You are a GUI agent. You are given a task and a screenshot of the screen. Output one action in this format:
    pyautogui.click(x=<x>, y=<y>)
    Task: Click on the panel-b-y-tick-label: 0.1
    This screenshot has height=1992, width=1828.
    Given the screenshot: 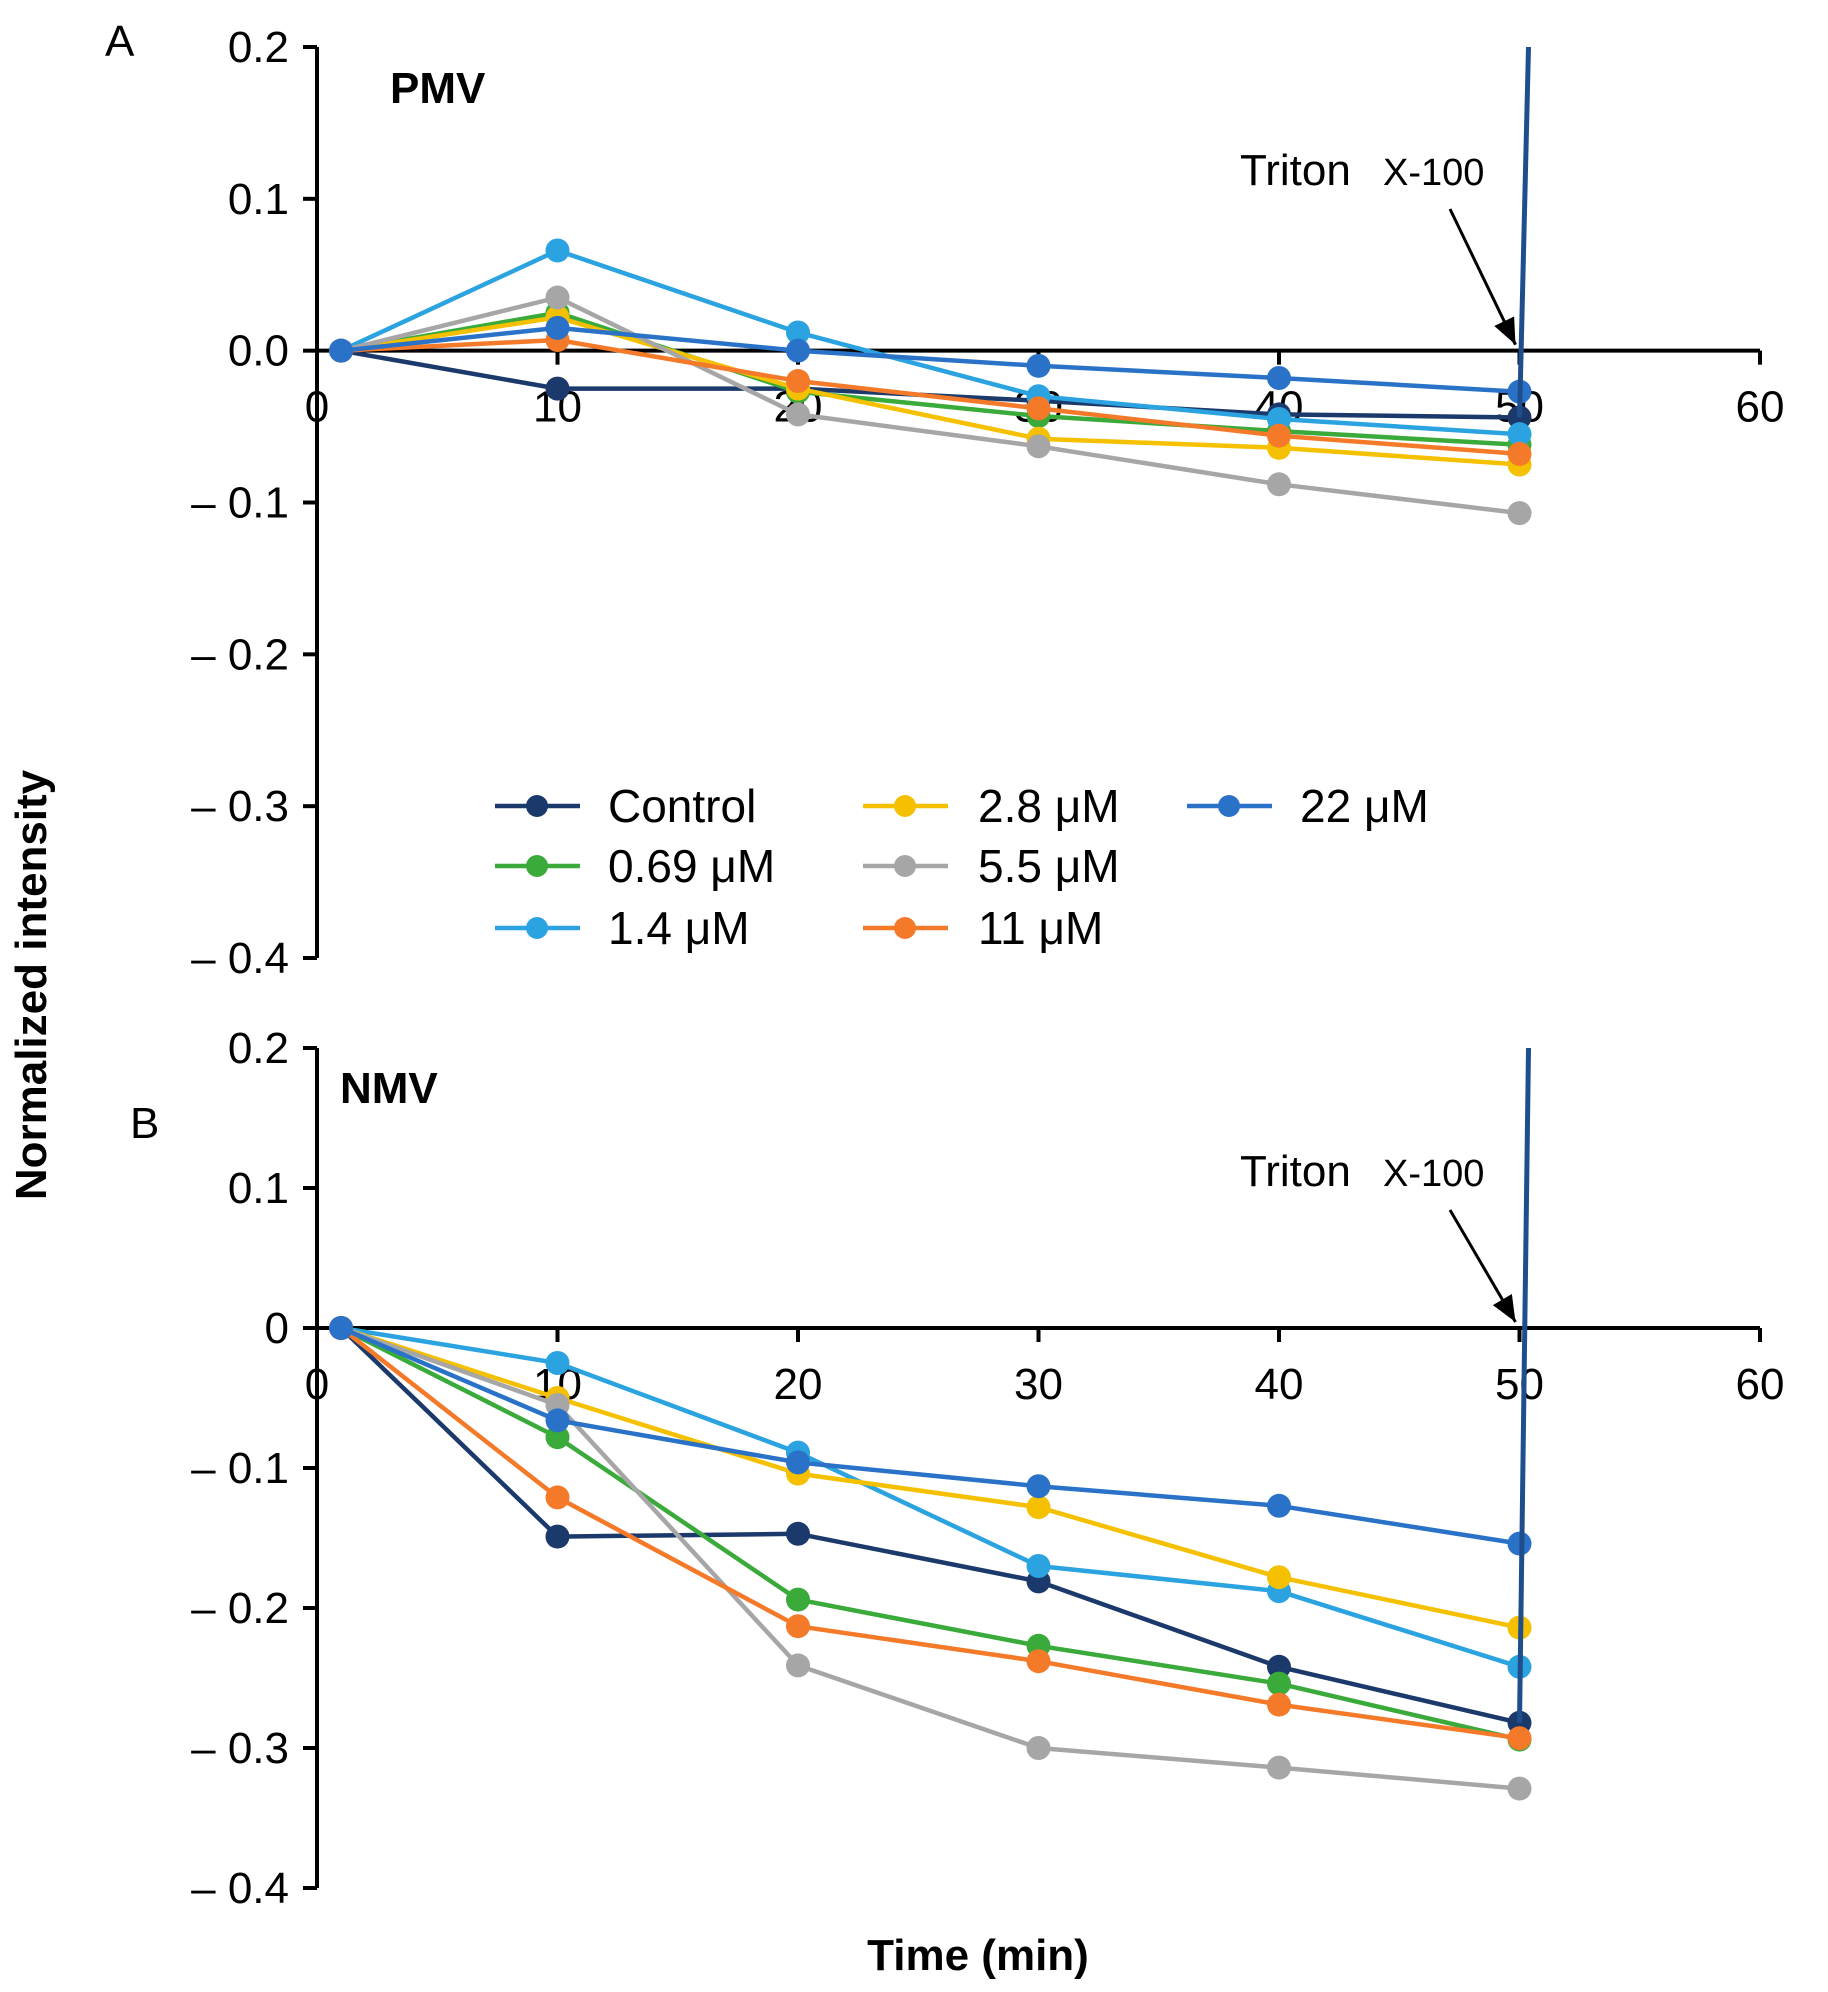 What is the action you would take?
    pyautogui.click(x=258, y=1188)
    